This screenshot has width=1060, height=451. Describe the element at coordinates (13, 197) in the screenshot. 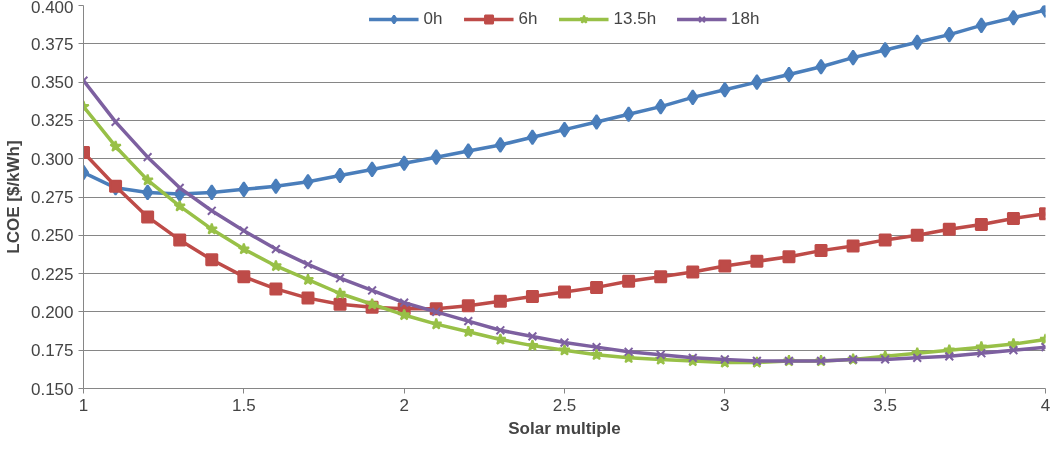

I see `y-axis-title: LCOE [$/kWh]` at that location.